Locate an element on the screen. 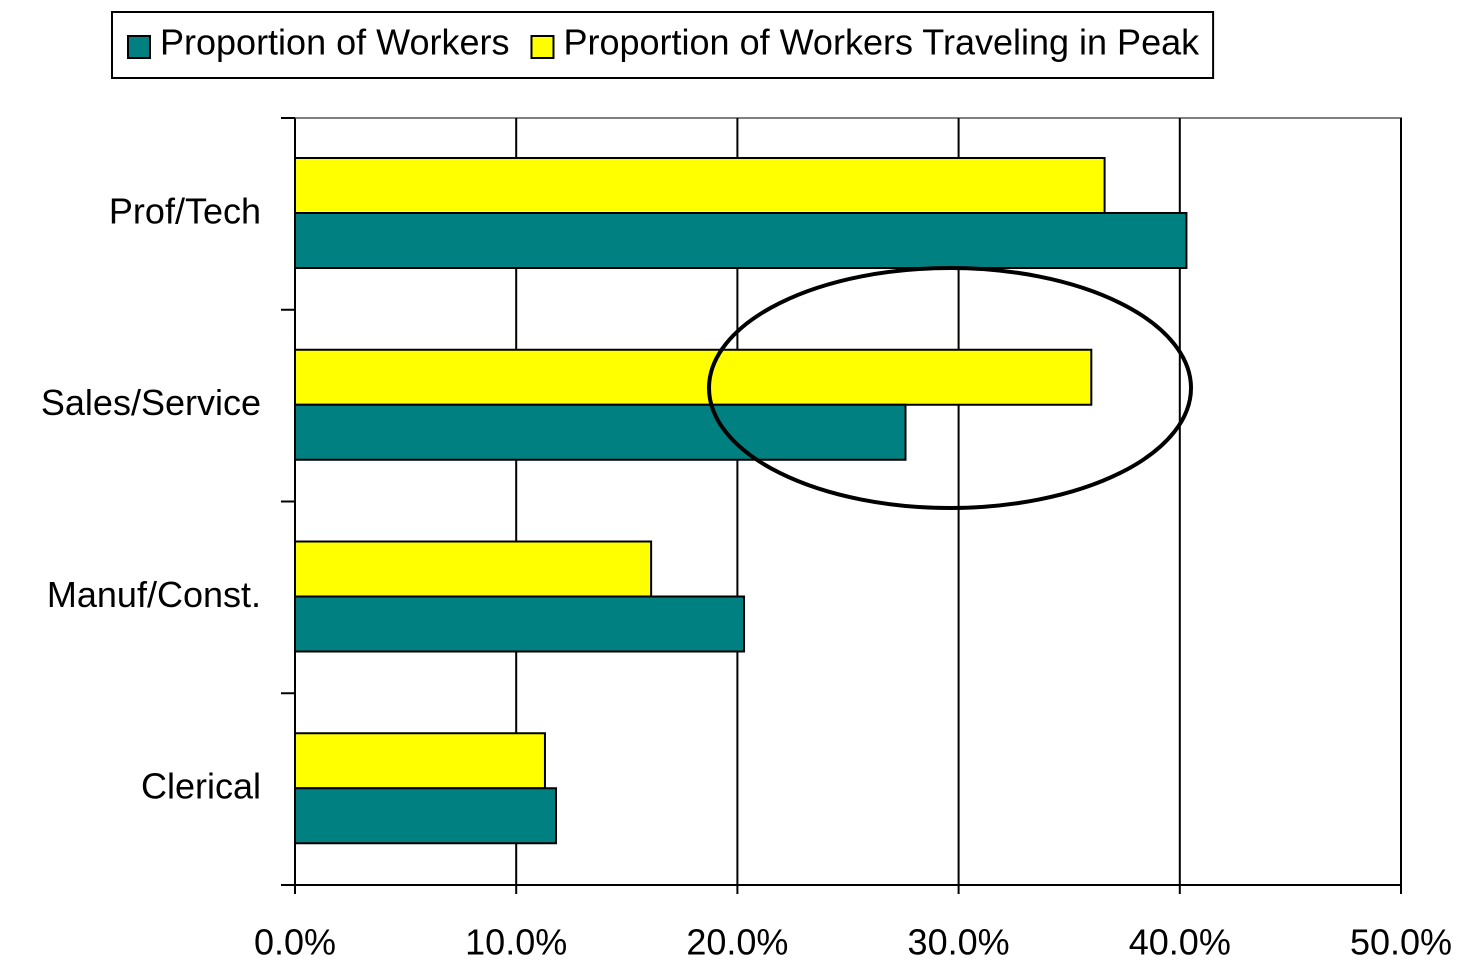 The height and width of the screenshot is (970, 1466). x-tick-label: 50.0% is located at coordinates (1401, 942).